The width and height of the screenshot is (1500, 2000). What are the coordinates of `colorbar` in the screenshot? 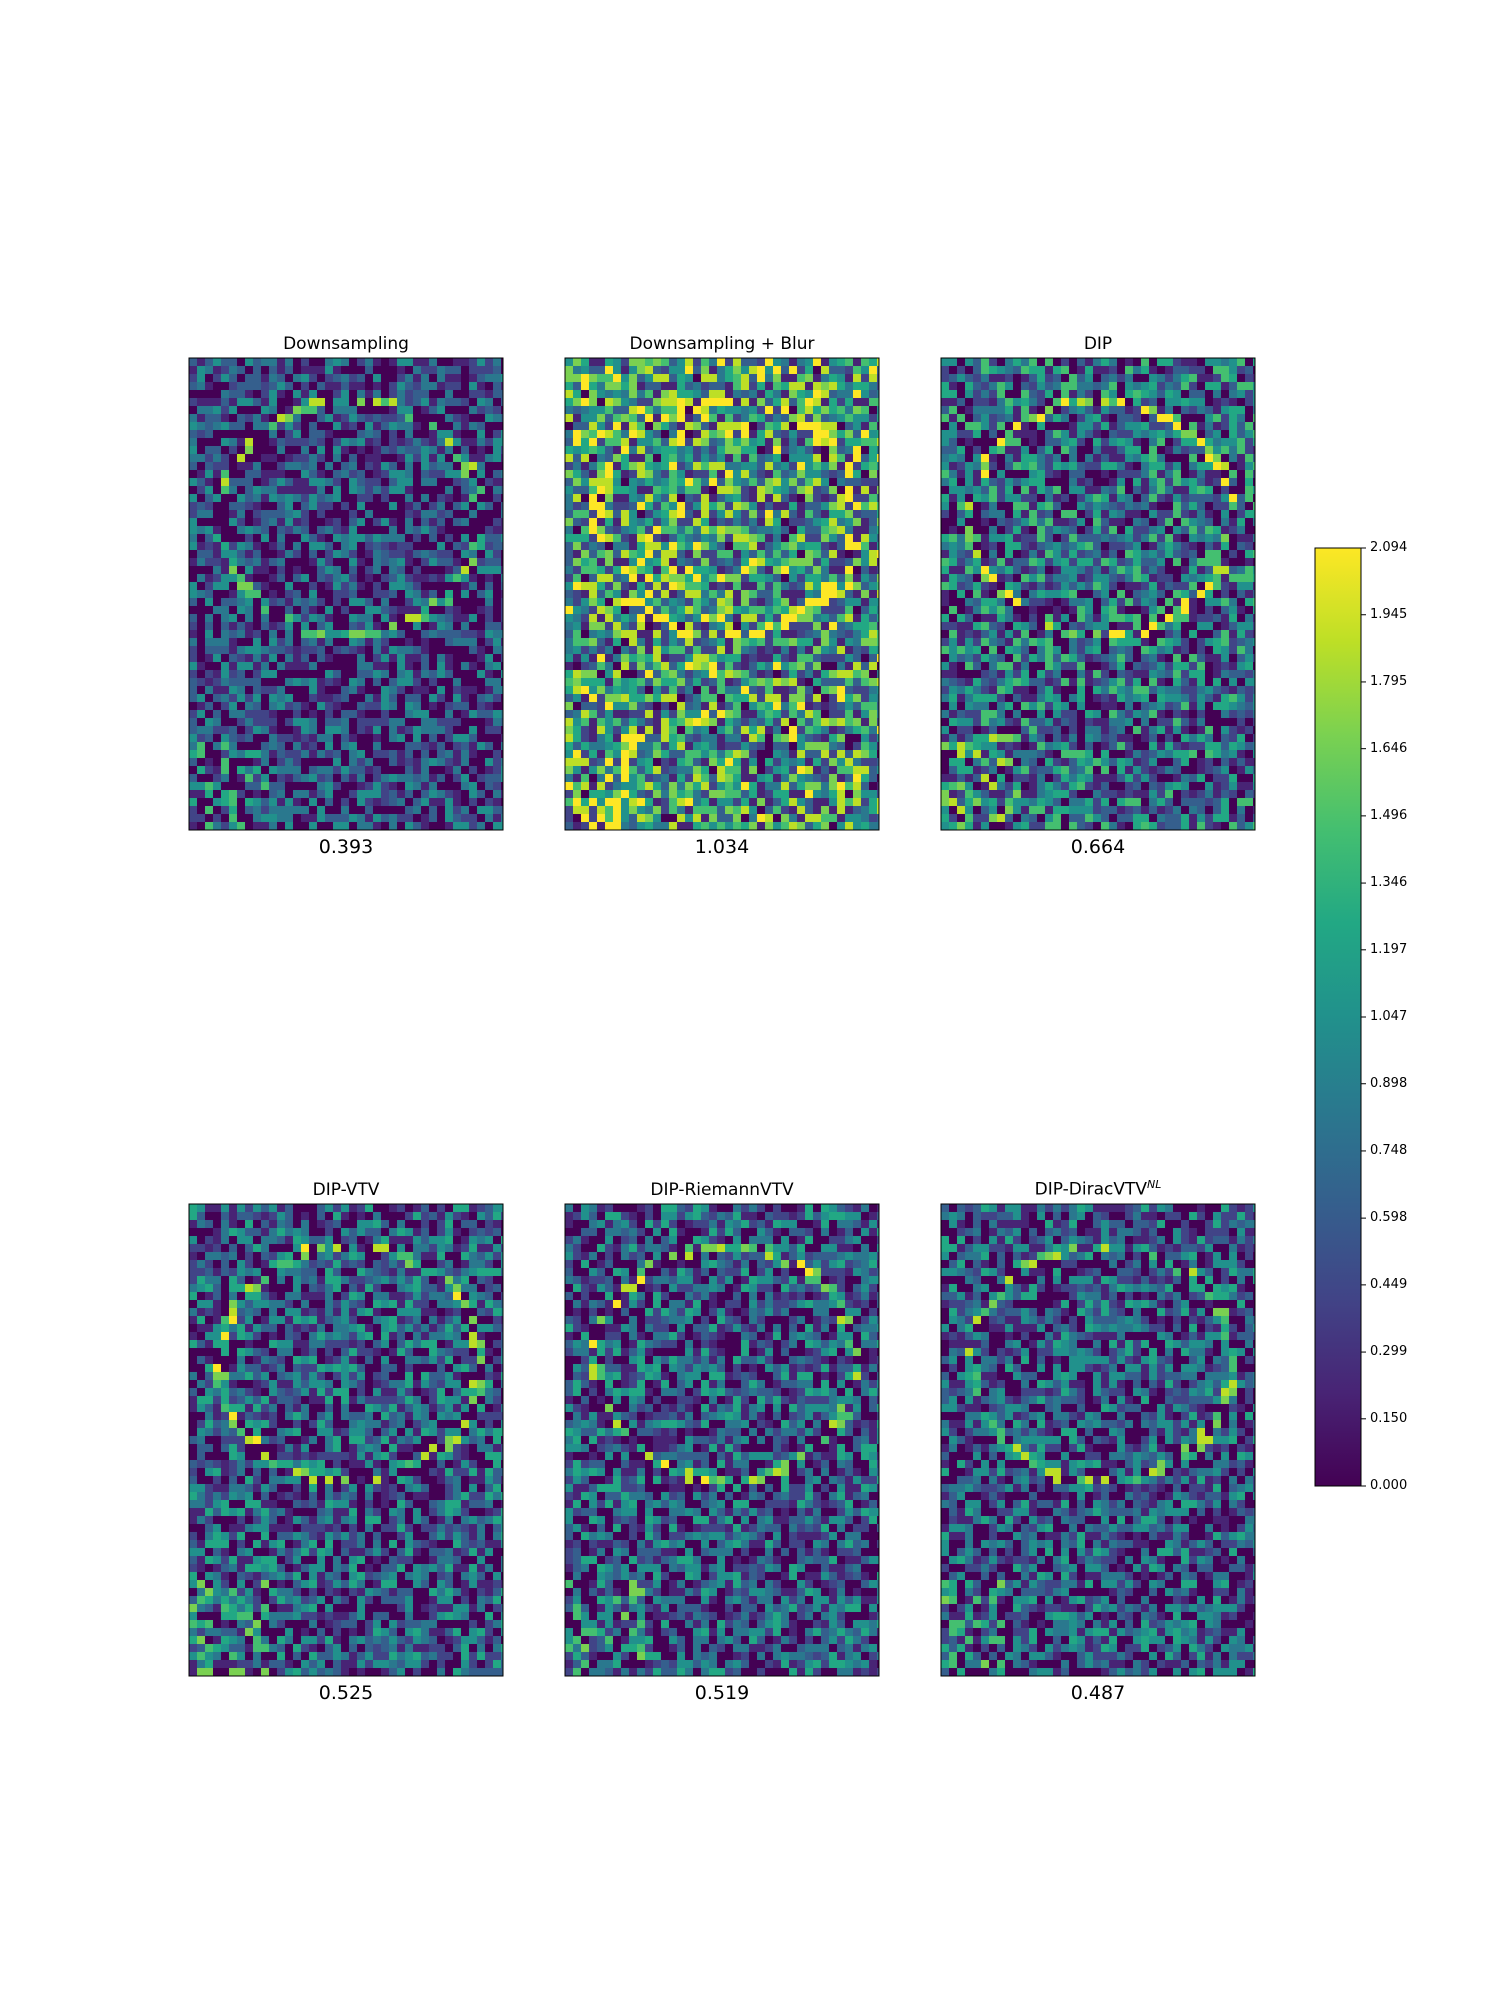 It's located at (1338, 1017).